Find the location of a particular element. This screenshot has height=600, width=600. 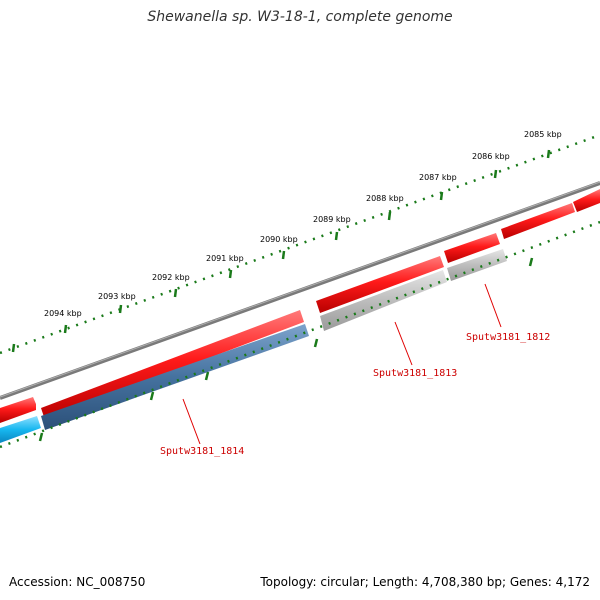

kbp-label: 2091 kbp is located at coordinates (225, 258).